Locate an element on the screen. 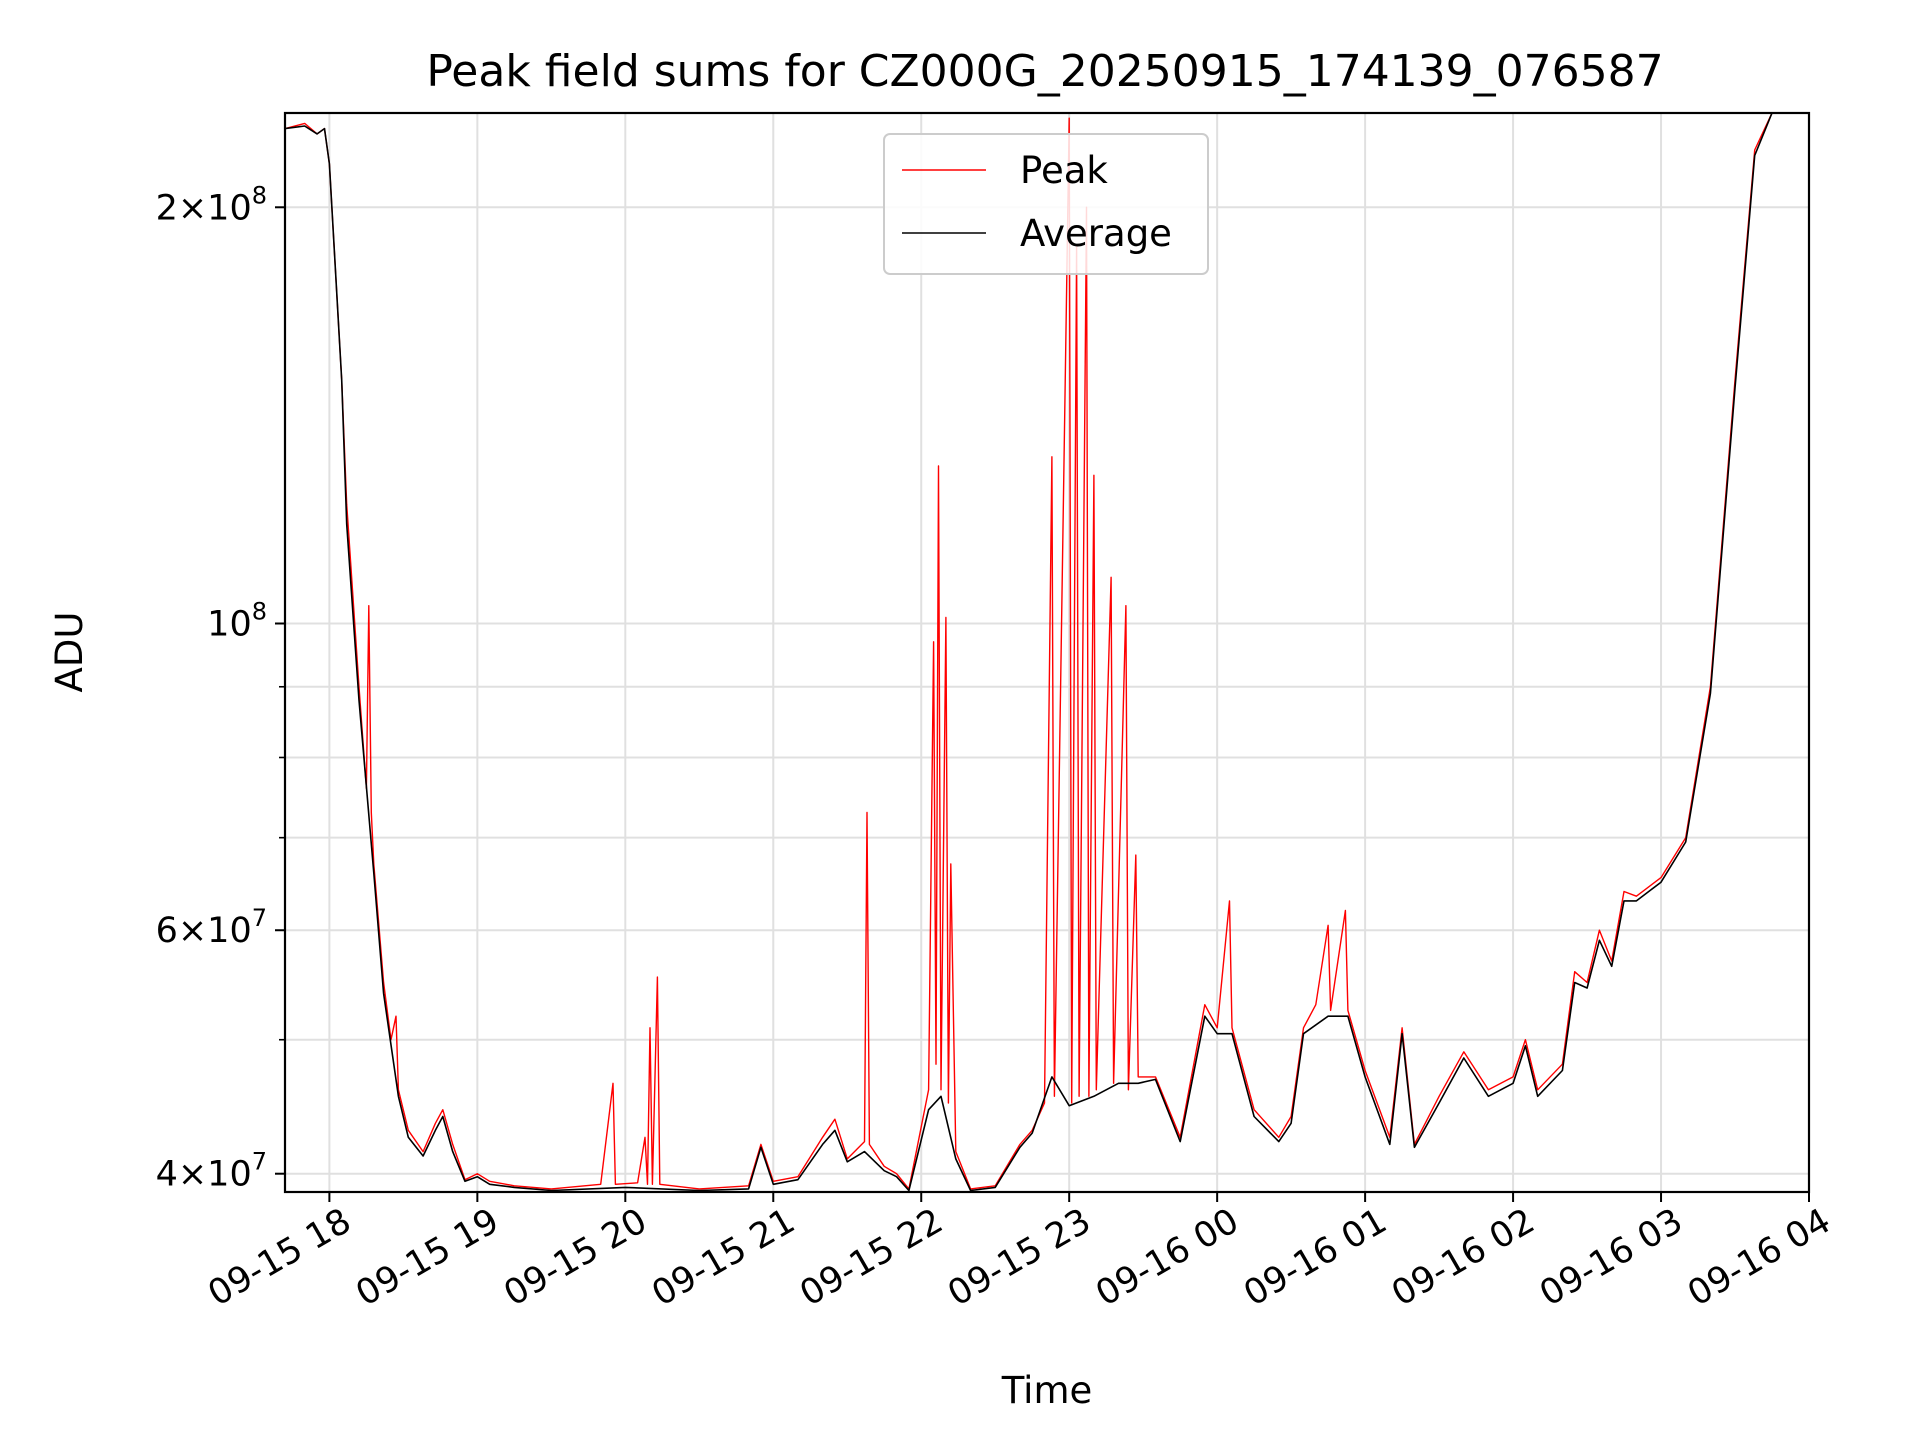 This screenshot has width=1920, height=1440. y-tick-label: 4×107 is located at coordinates (211, 1171).